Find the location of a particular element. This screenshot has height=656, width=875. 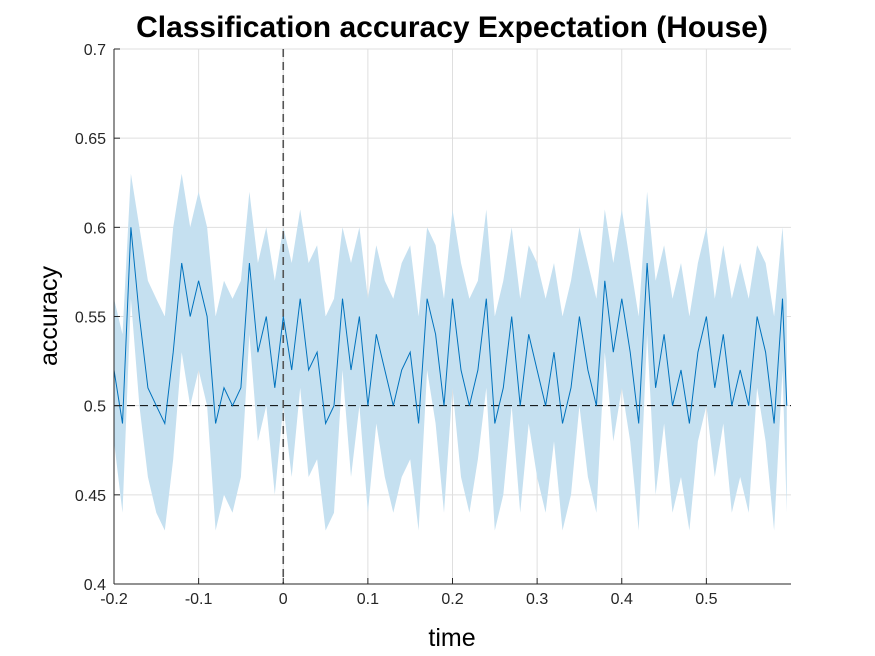

x-tick-label: -0.1 is located at coordinates (199, 599).